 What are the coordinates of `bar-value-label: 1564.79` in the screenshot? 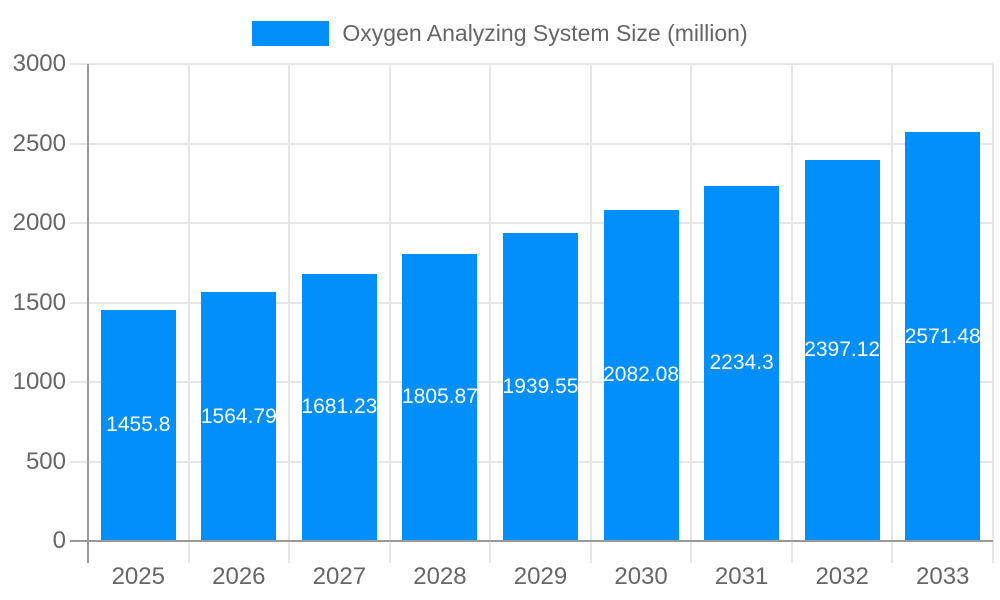 It's located at (239, 416).